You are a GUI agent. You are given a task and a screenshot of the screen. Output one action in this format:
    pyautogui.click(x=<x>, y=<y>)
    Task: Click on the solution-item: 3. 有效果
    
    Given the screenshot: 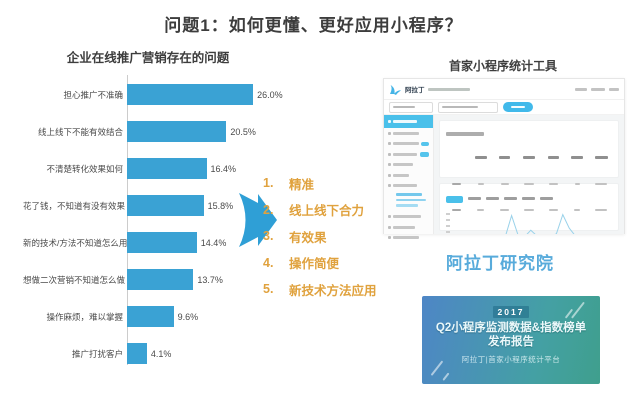 What is the action you would take?
    pyautogui.click(x=320, y=236)
    